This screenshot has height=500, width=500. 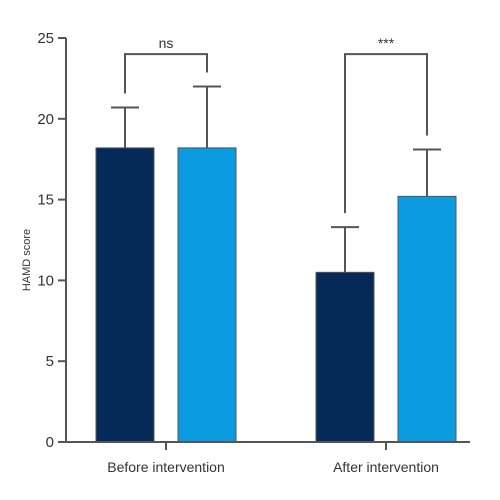 What do you see at coordinates (50, 361) in the screenshot?
I see `y-tick-label: 5` at bounding box center [50, 361].